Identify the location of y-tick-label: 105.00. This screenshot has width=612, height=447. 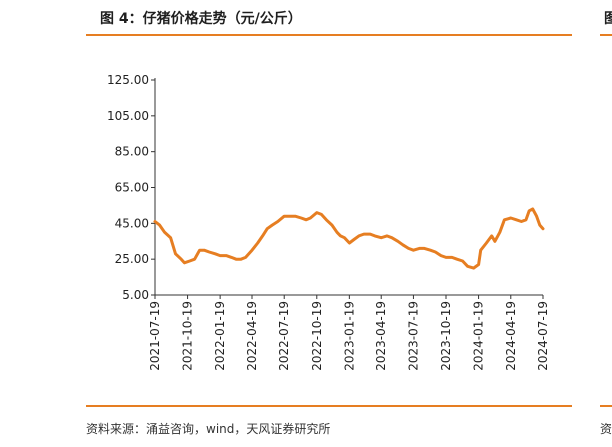
(128, 116).